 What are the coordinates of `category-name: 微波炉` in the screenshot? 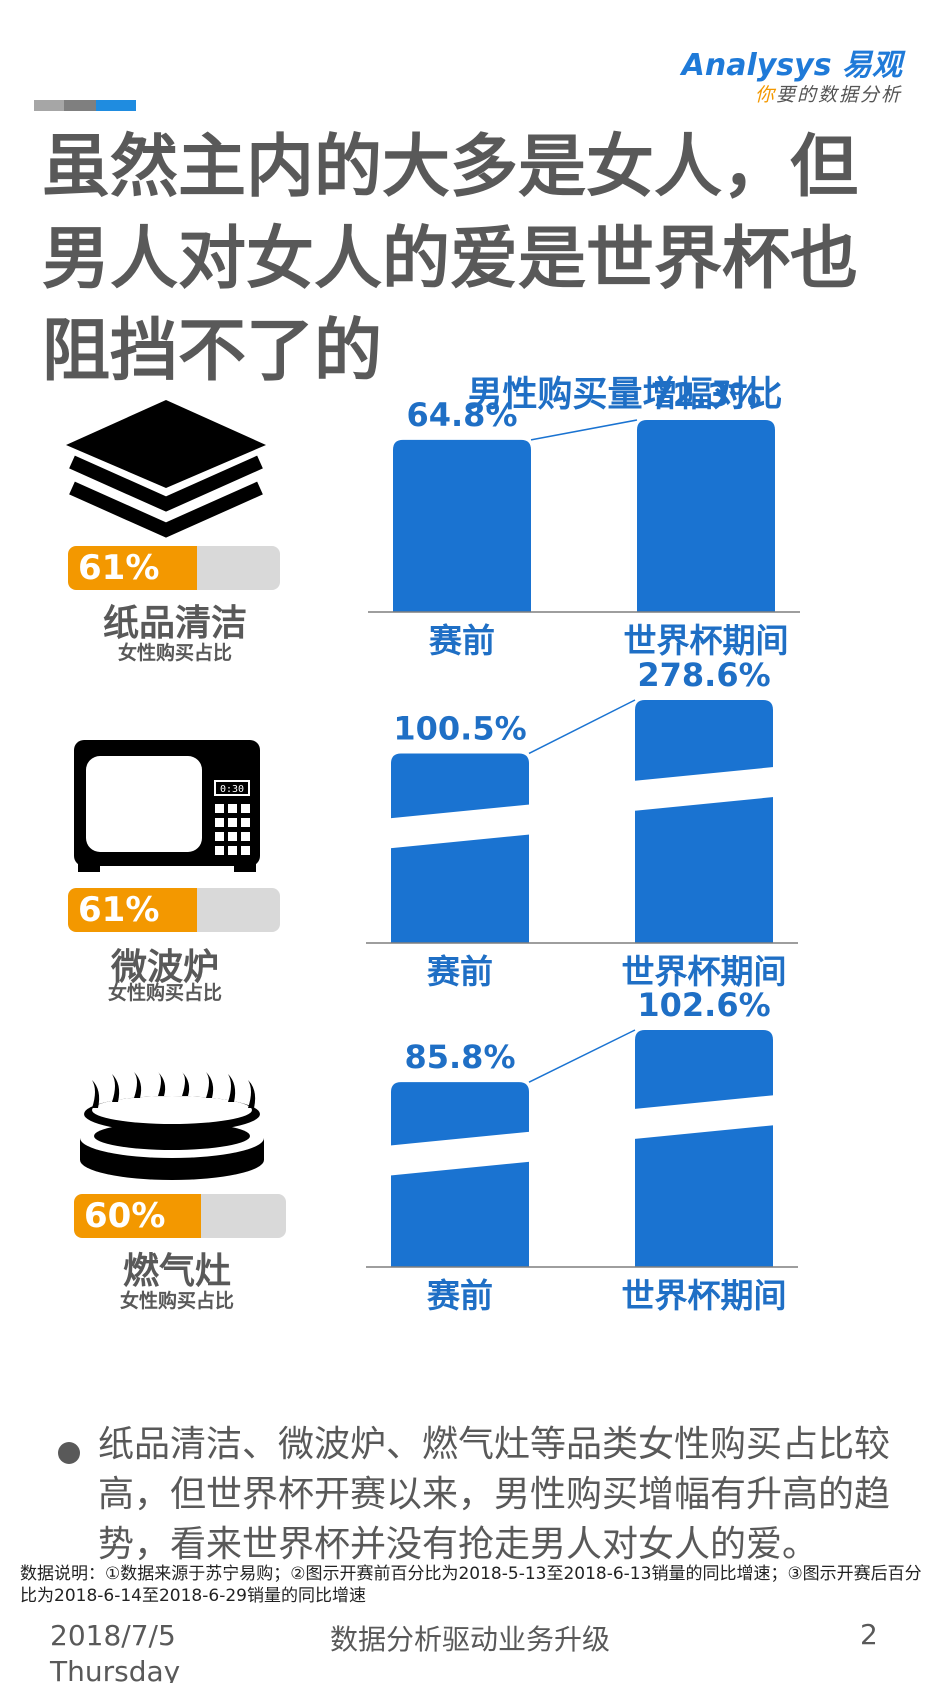 It's located at (164, 967).